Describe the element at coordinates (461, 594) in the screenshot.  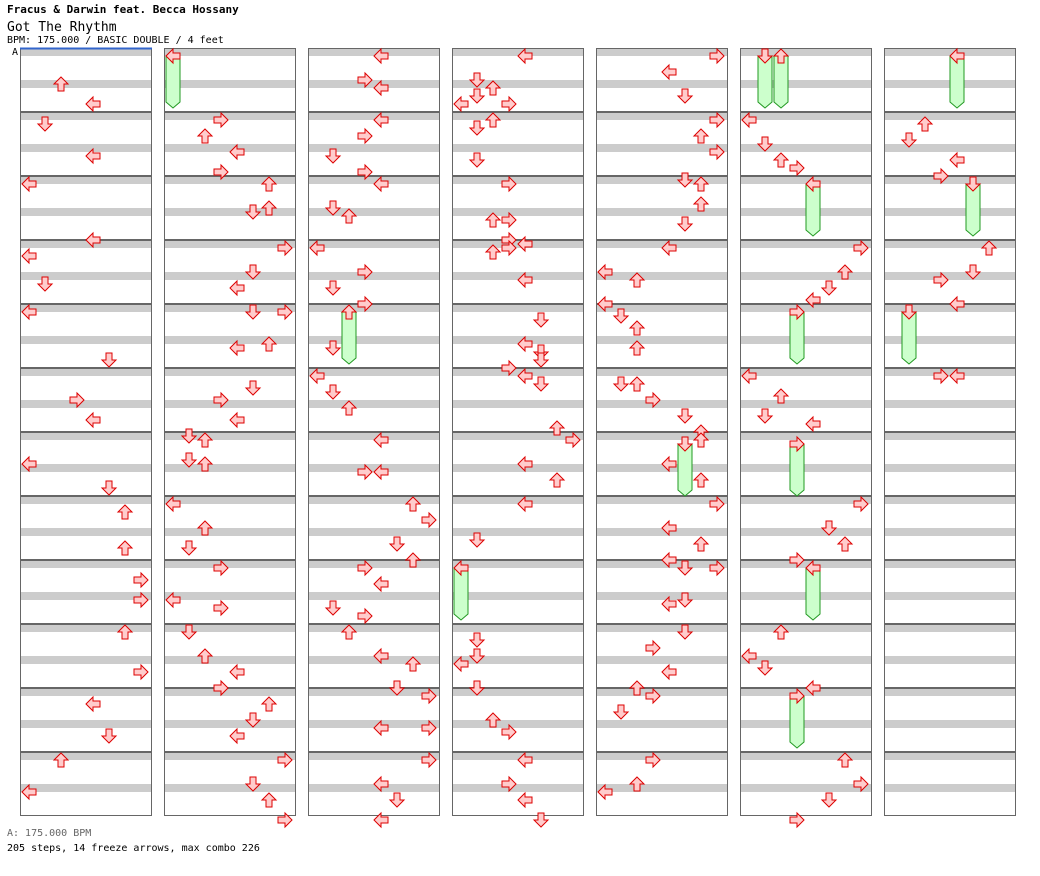
I see `freeze-arrow-left` at that location.